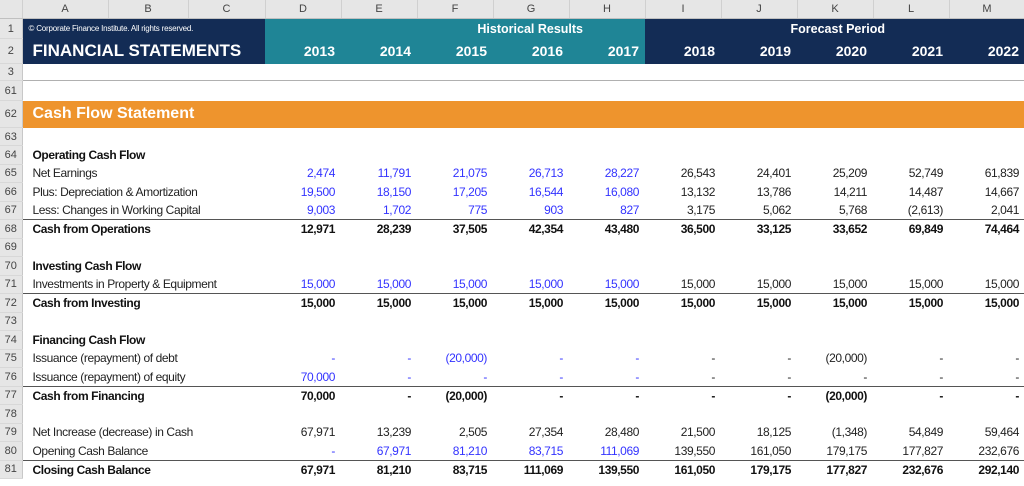 The width and height of the screenshot is (1024, 486). Describe the element at coordinates (11, 414) in the screenshot. I see `row-number: 78` at that location.